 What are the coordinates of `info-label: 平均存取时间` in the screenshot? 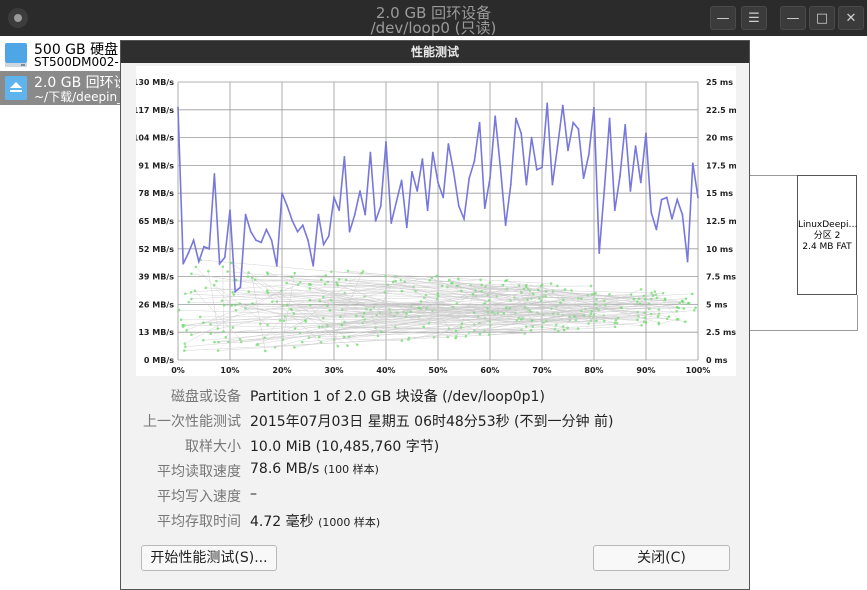 It's located at (199, 522).